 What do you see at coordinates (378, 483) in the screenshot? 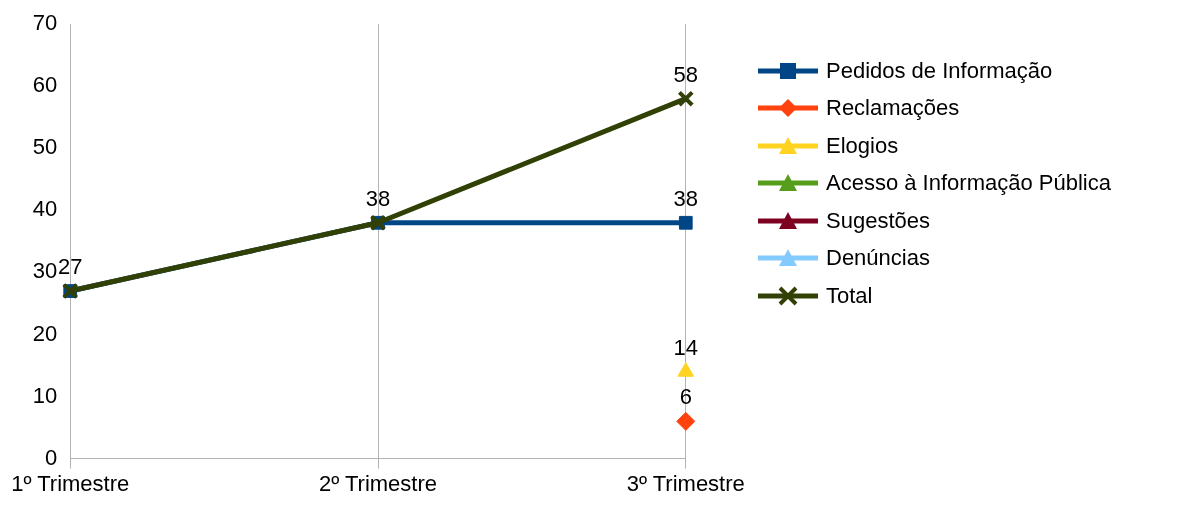
I see `x-tick-label: 2º Trimestre` at bounding box center [378, 483].